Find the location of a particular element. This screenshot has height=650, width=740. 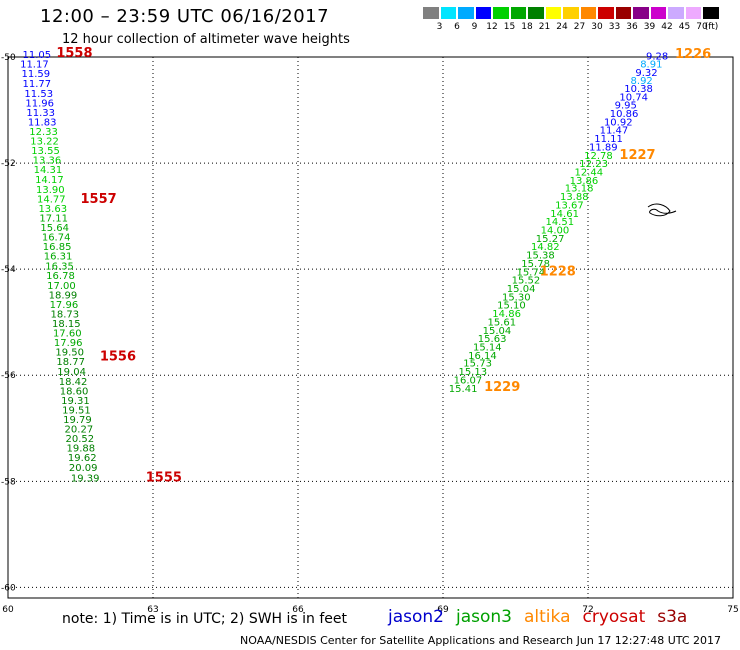

lon-tick-label: 69 is located at coordinates (443, 610).